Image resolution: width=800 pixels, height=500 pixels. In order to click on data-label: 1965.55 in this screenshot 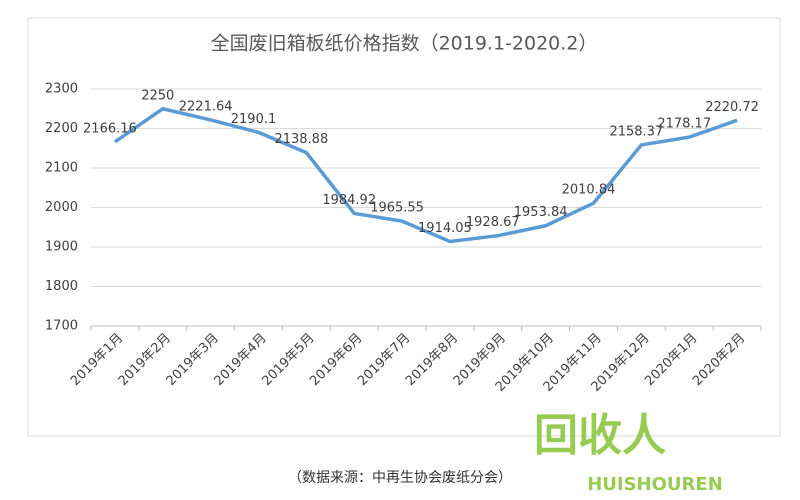, I will do `click(397, 208)`.